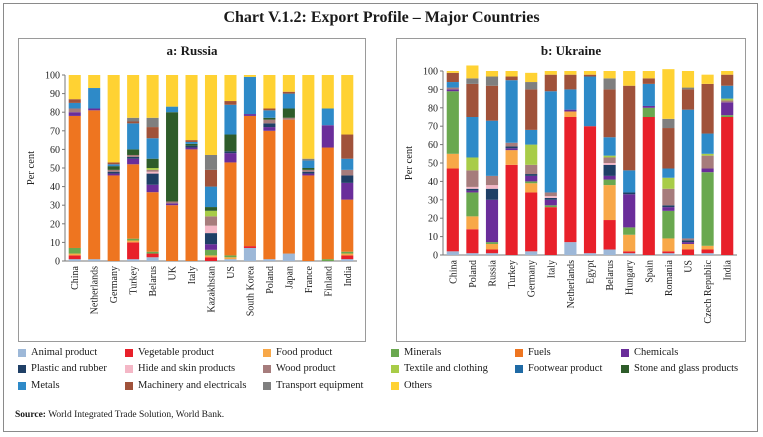 This screenshot has height=437, width=763. Describe the element at coordinates (55, 113) in the screenshot. I see `y-tick-label: 80` at that location.